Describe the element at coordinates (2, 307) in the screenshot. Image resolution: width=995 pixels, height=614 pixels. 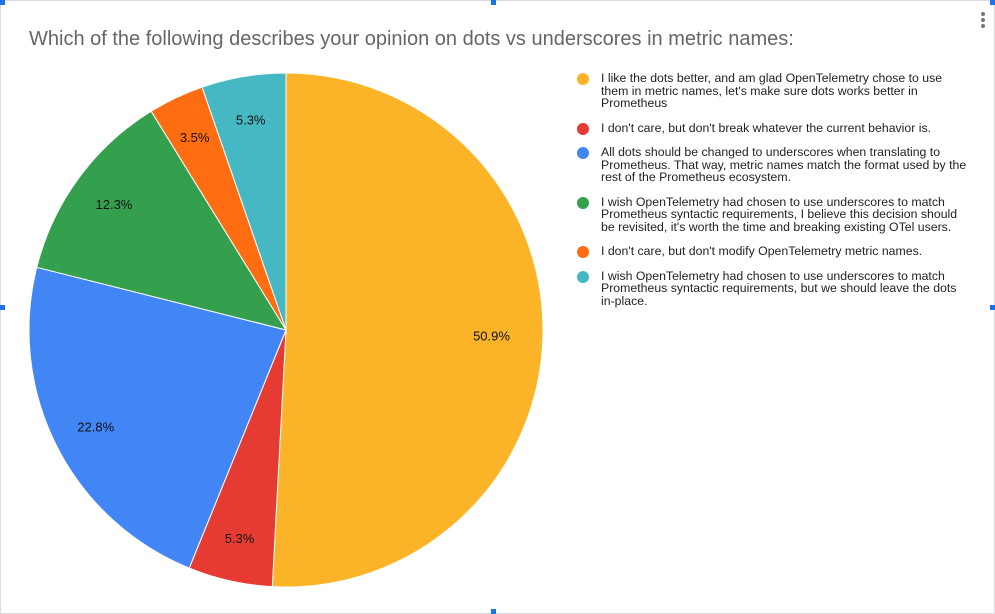
I see `resize-handle-left` at that location.